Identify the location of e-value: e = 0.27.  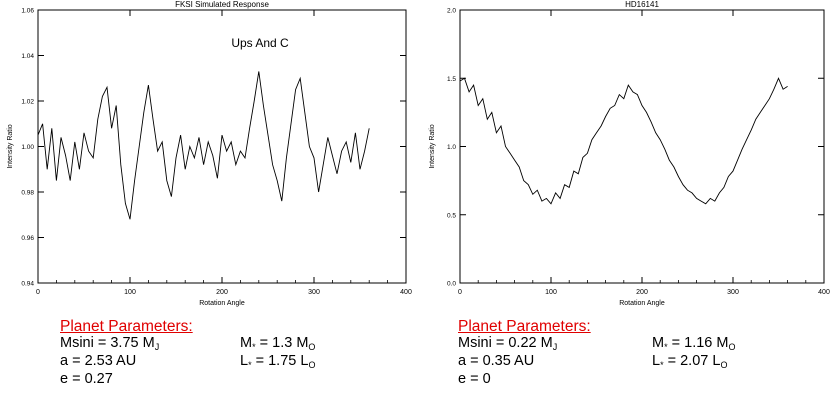
(86, 379).